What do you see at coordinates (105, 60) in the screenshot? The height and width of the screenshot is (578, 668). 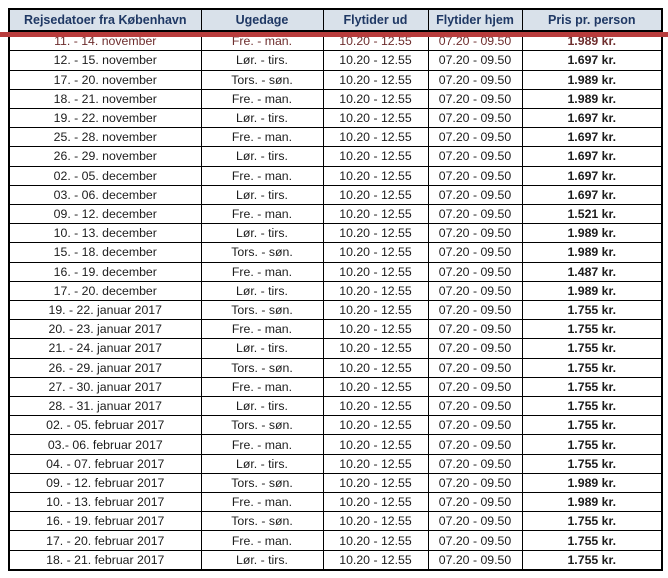 I see `departure-date-cell: 12. - 15. november` at bounding box center [105, 60].